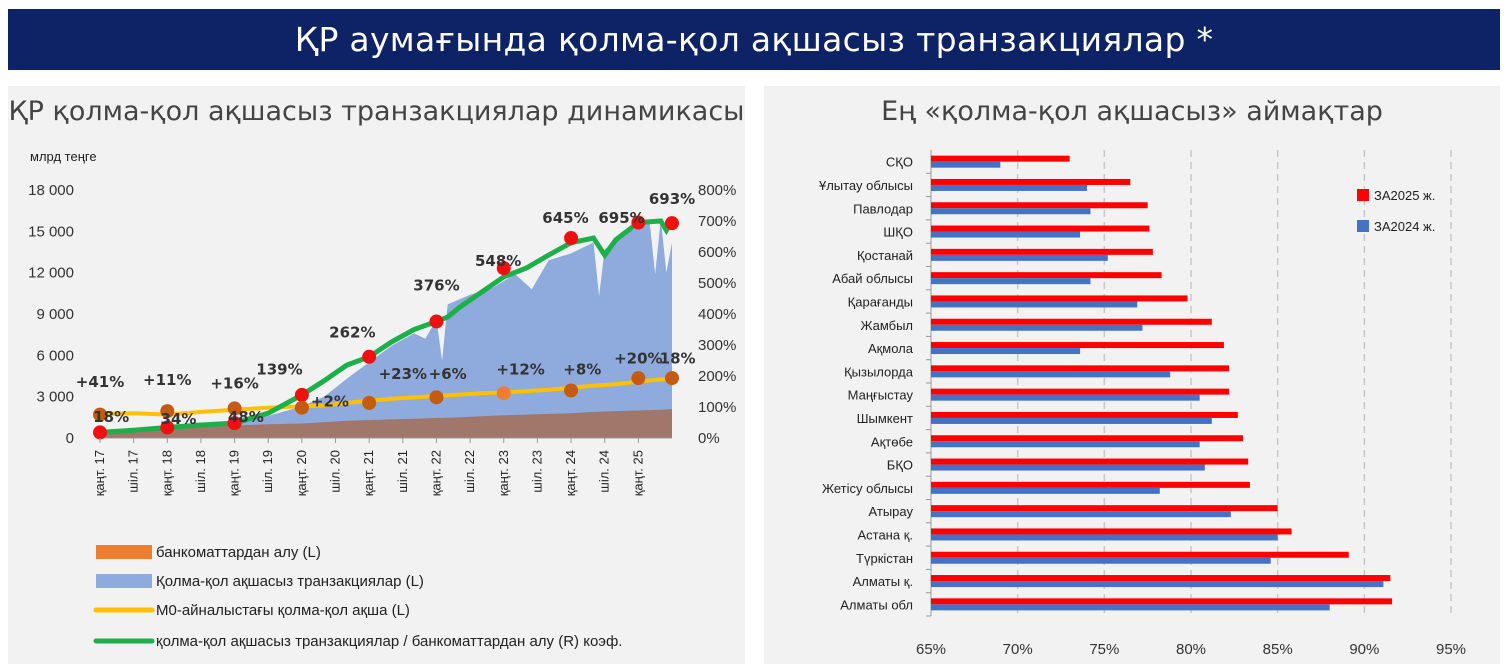 The width and height of the screenshot is (1509, 672). I want to click on y-tick-label: 0, so click(70, 438).